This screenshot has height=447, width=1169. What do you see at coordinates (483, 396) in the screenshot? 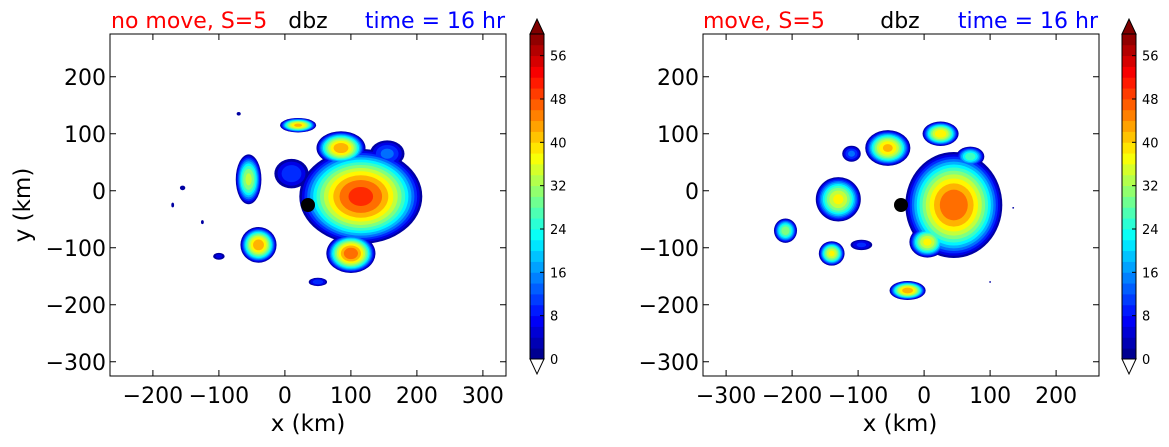
I see `x-tick-label: 300` at bounding box center [483, 396].